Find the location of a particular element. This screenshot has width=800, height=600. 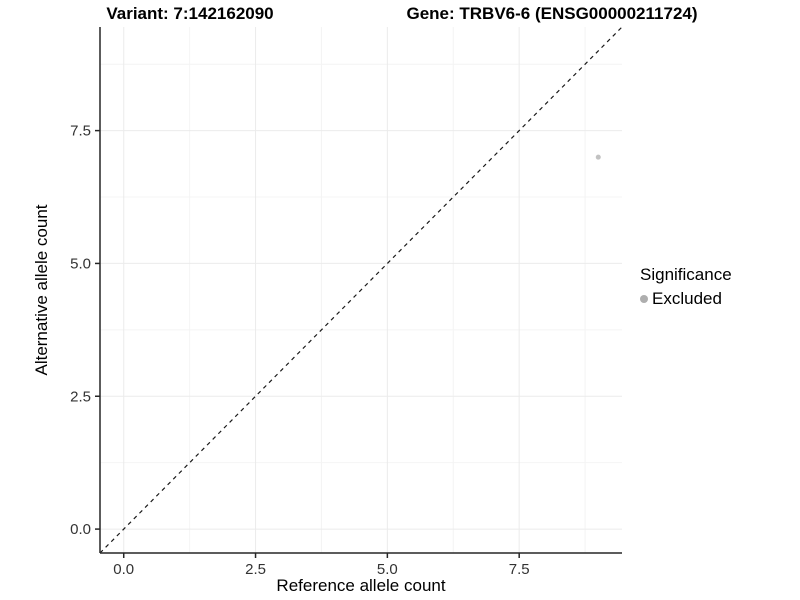

y-tick-label: 0.0 is located at coordinates (80, 529).